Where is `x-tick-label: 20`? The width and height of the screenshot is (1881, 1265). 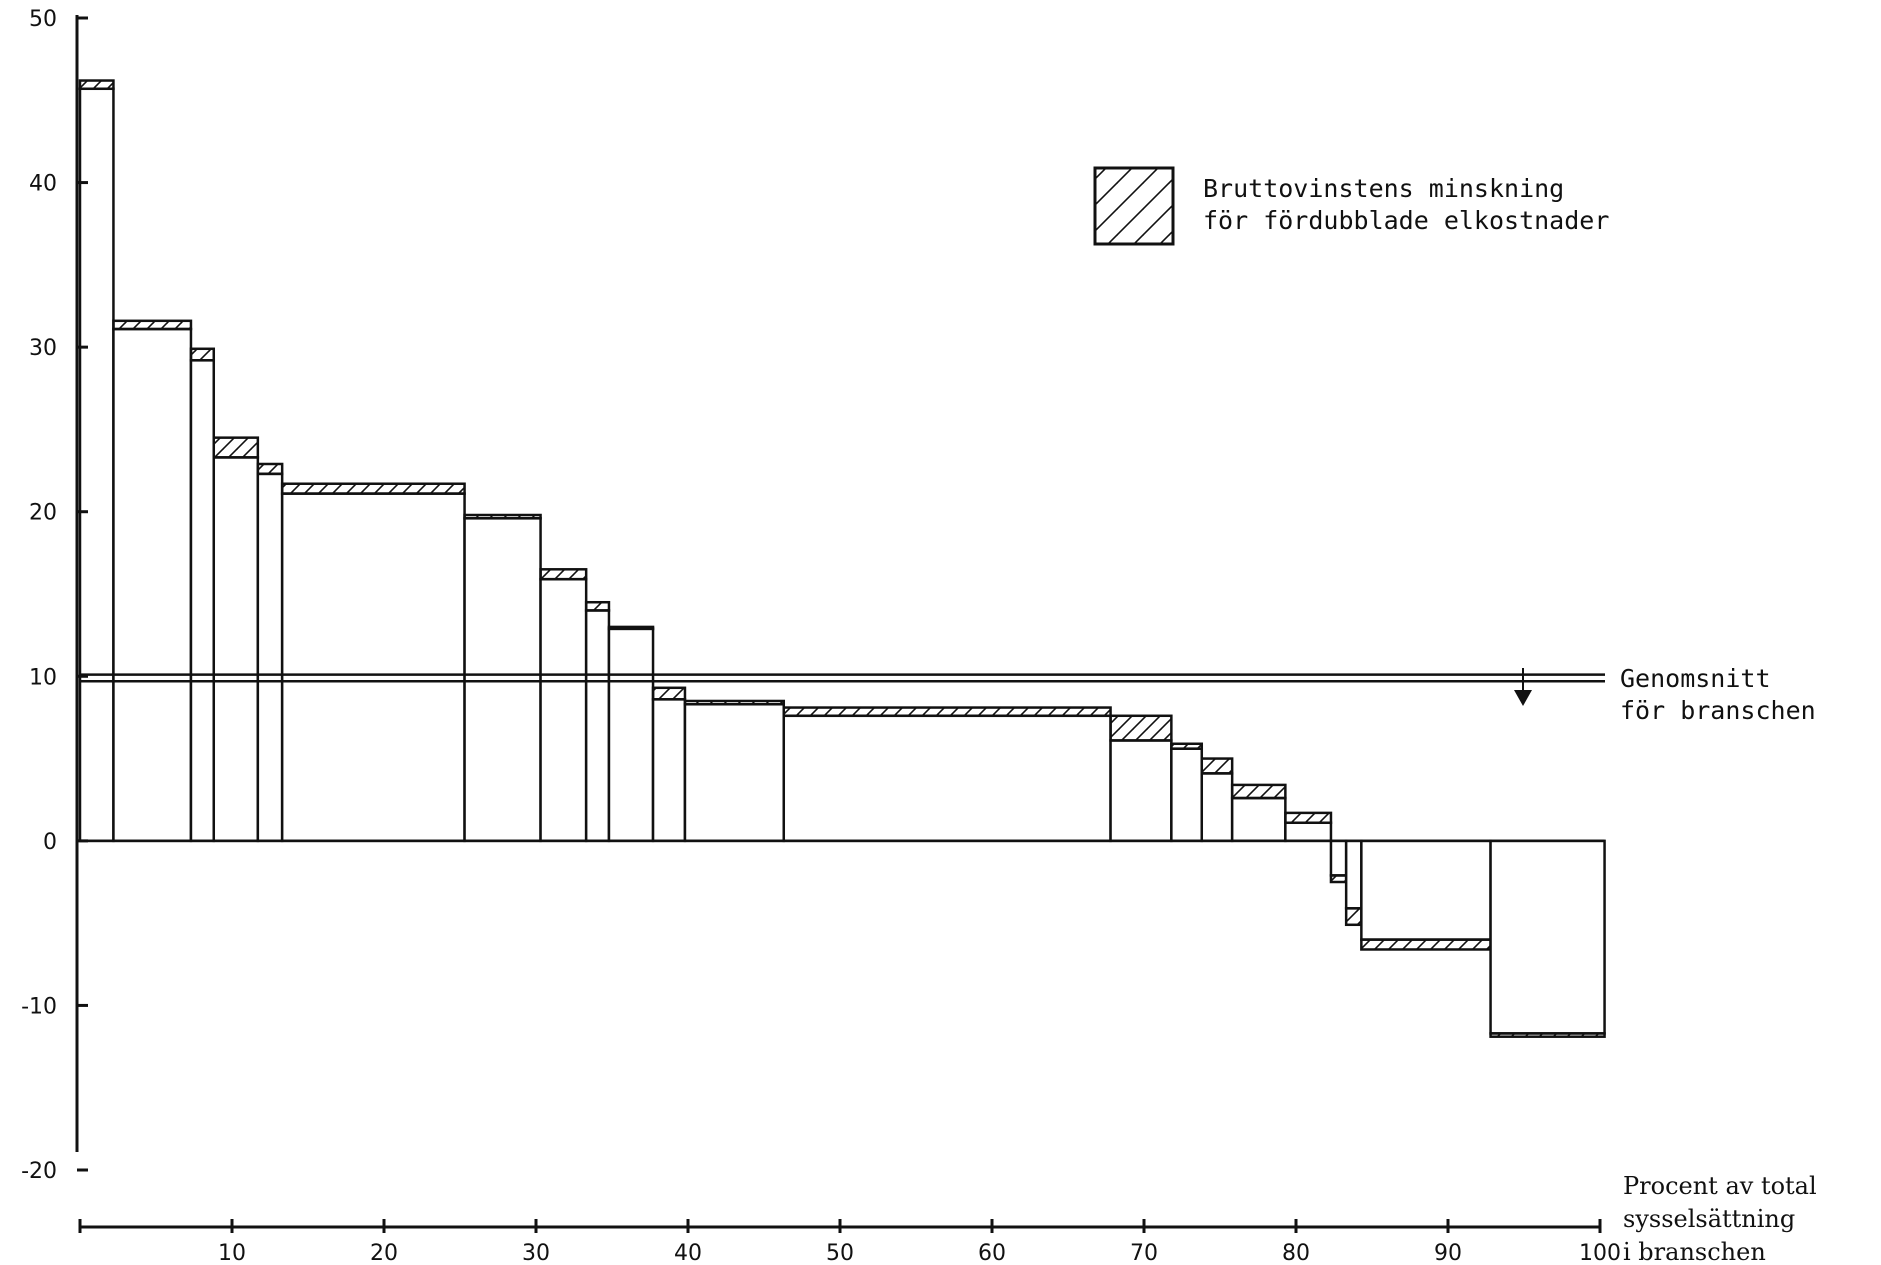
x-tick-label: 20 is located at coordinates (384, 1253).